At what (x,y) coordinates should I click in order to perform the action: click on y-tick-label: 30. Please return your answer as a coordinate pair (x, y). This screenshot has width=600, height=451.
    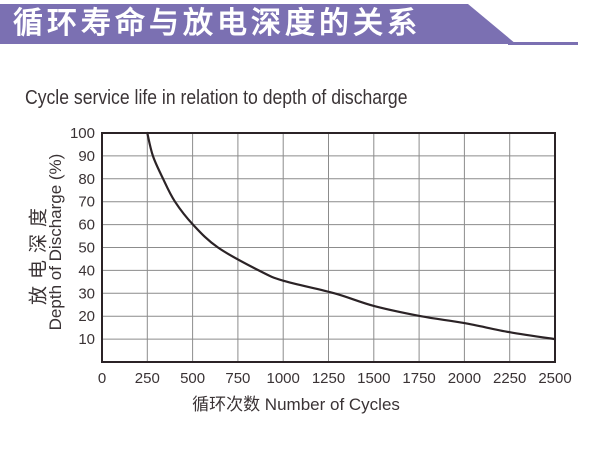
    Looking at the image, I should click on (86, 293).